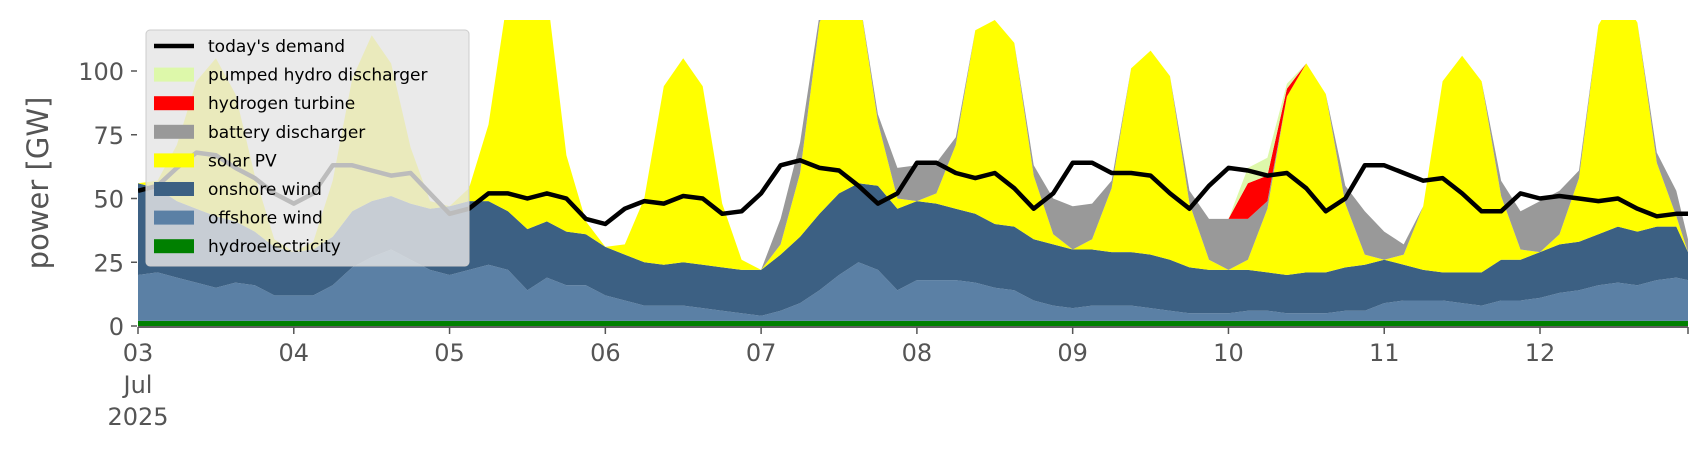 This screenshot has width=1706, height=460. Describe the element at coordinates (917, 353) in the screenshot. I see `x-tick-label: 08` at that location.